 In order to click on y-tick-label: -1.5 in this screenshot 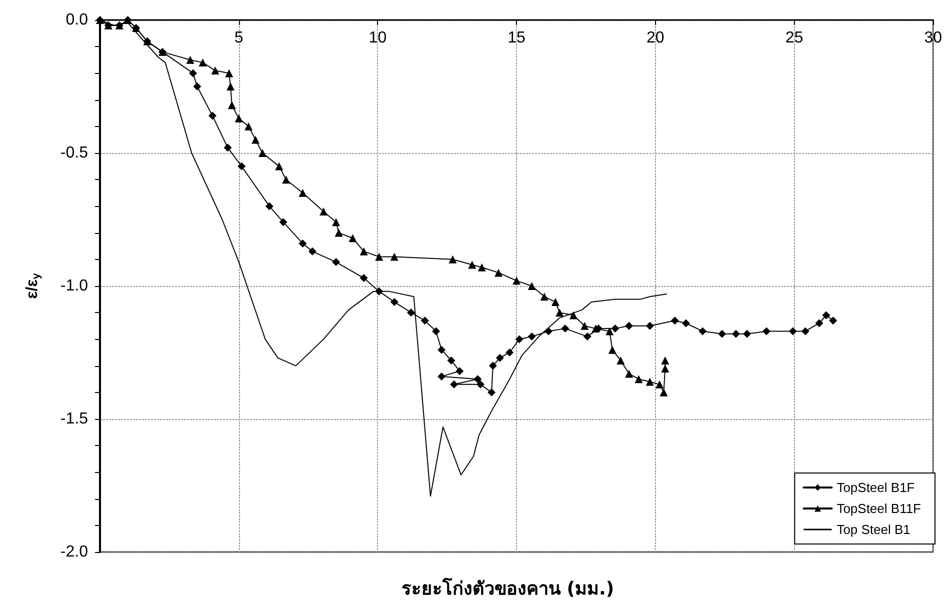, I will do `click(74, 419)`.